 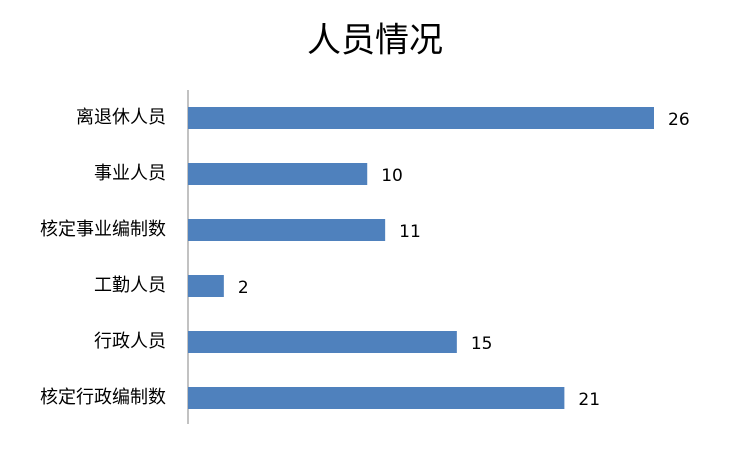 I want to click on y-tick-label: 工勤人员, so click(x=130, y=285).